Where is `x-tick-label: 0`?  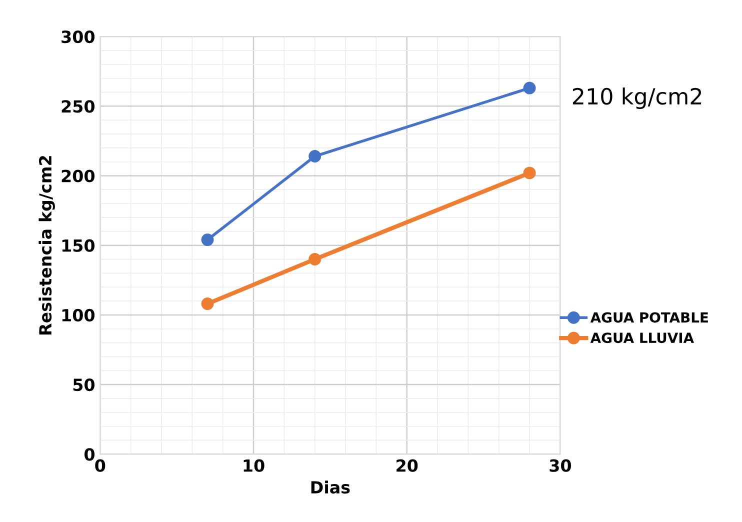
x-tick-label: 0 is located at coordinates (100, 465).